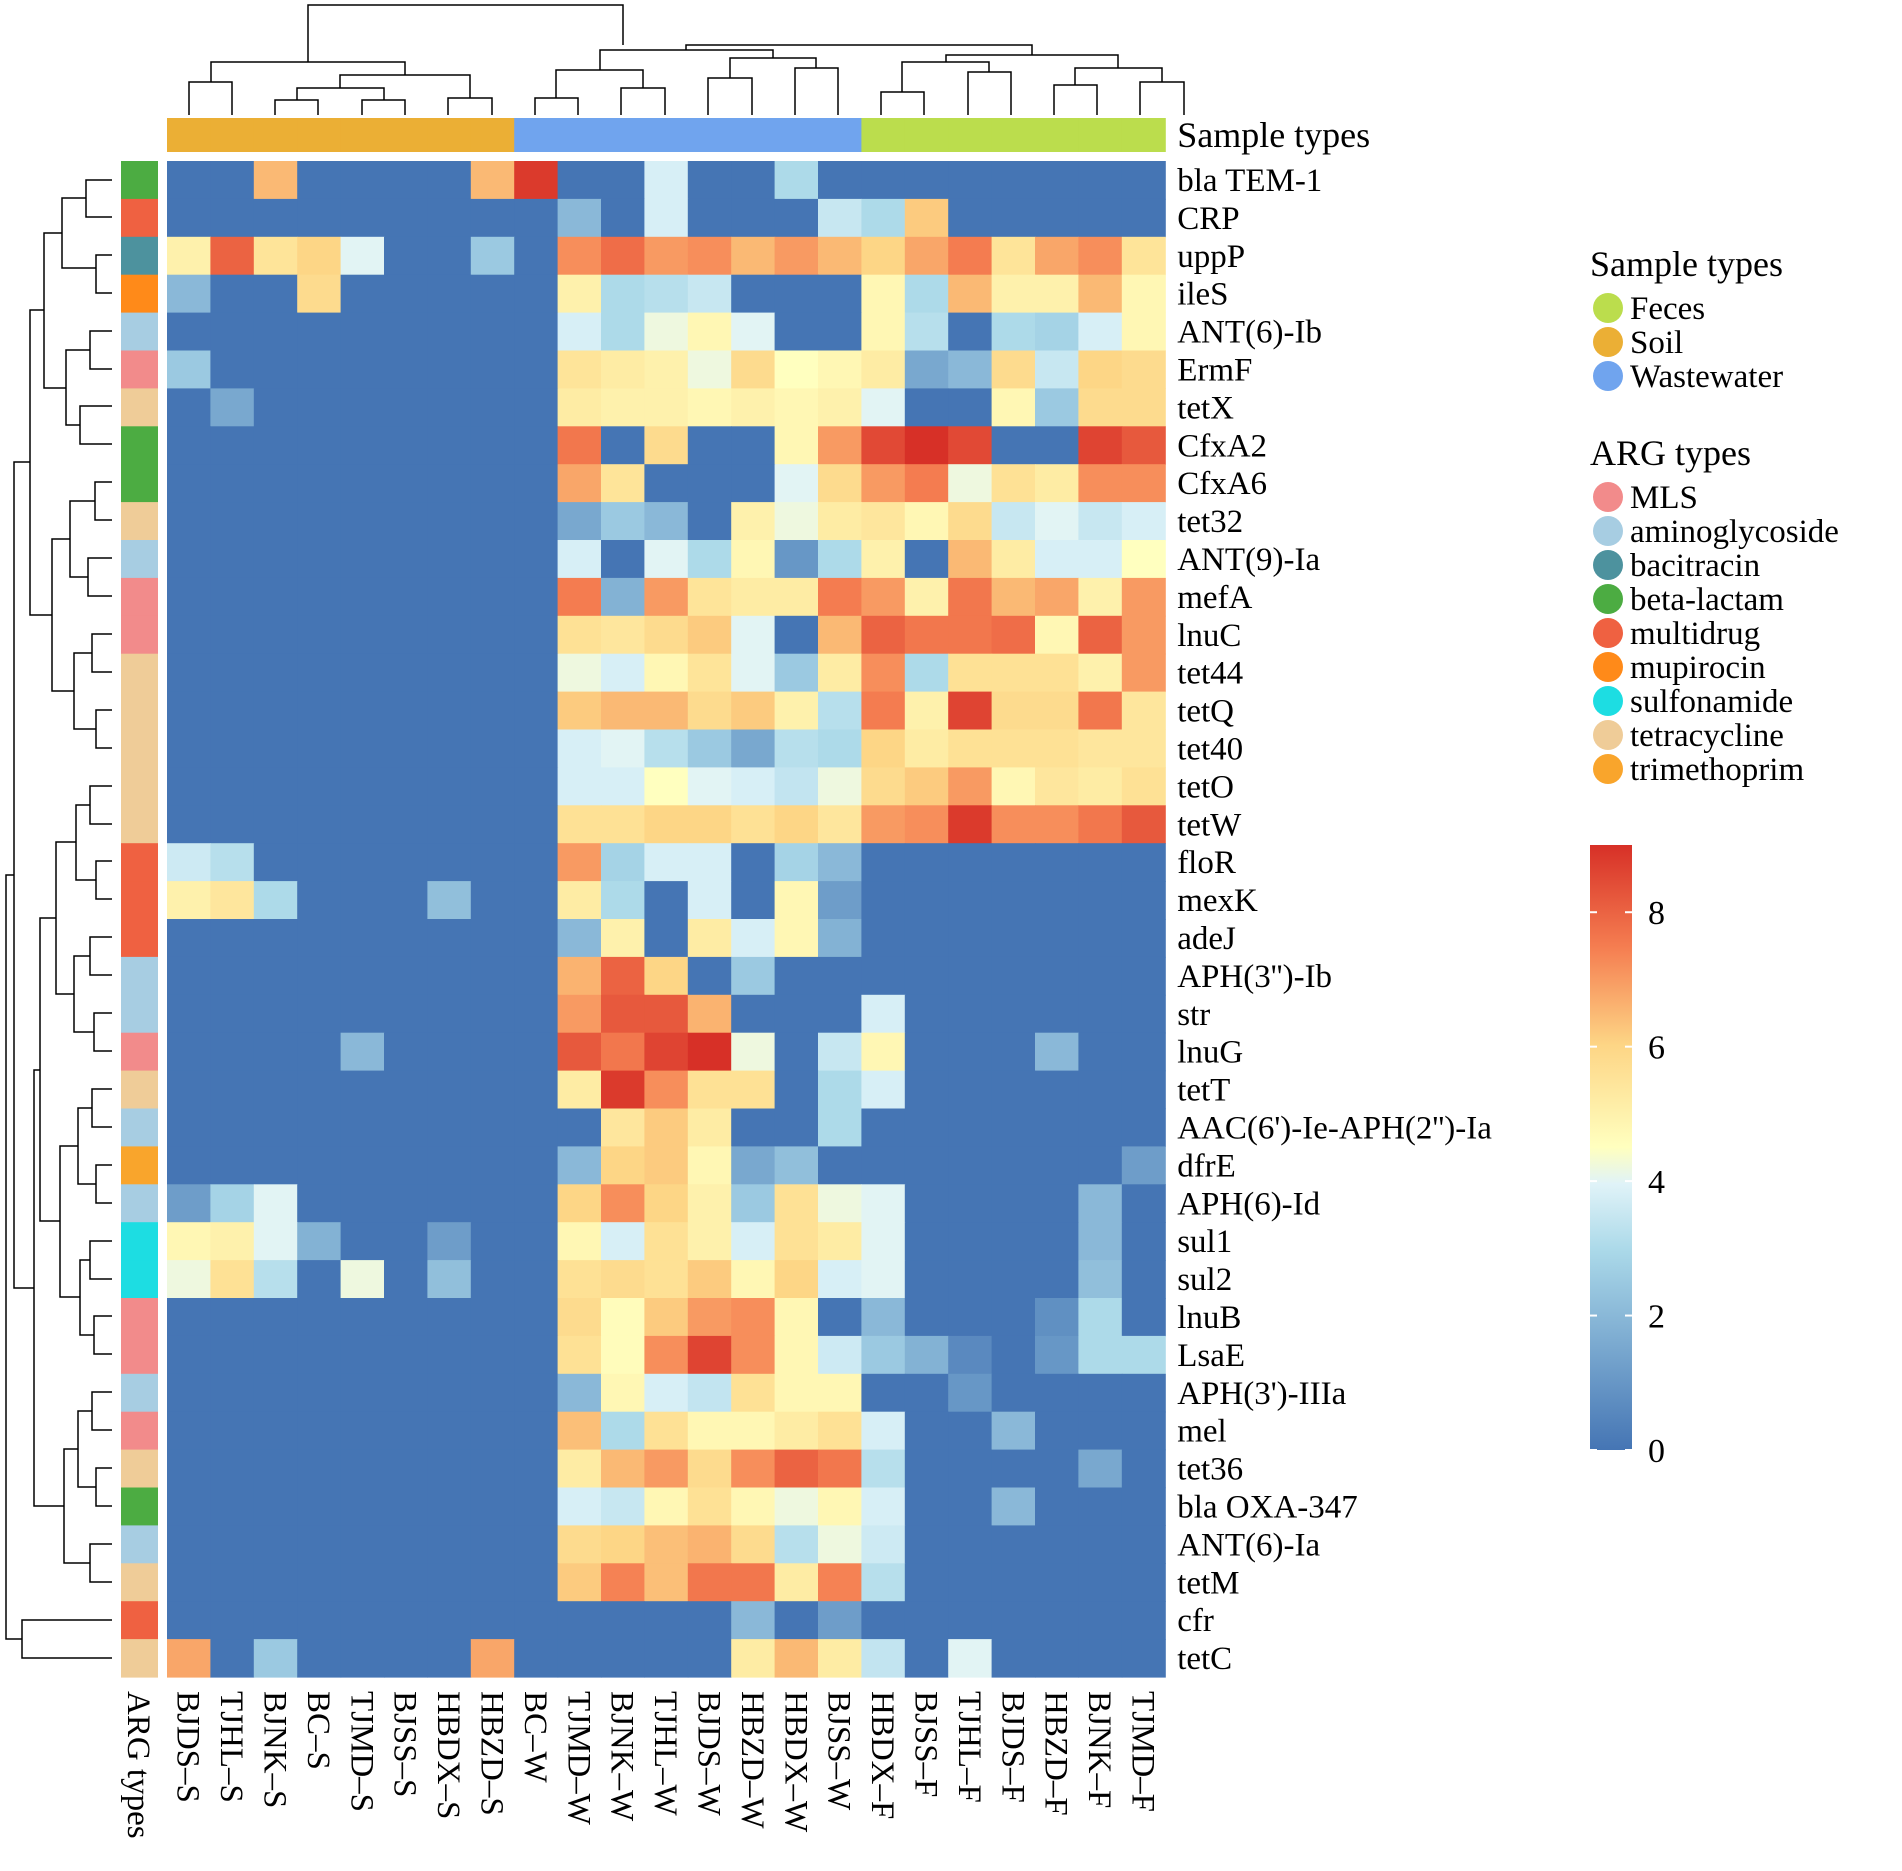  Describe the element at coordinates (1205, 787) in the screenshot. I see `gene-label: tetO` at that location.